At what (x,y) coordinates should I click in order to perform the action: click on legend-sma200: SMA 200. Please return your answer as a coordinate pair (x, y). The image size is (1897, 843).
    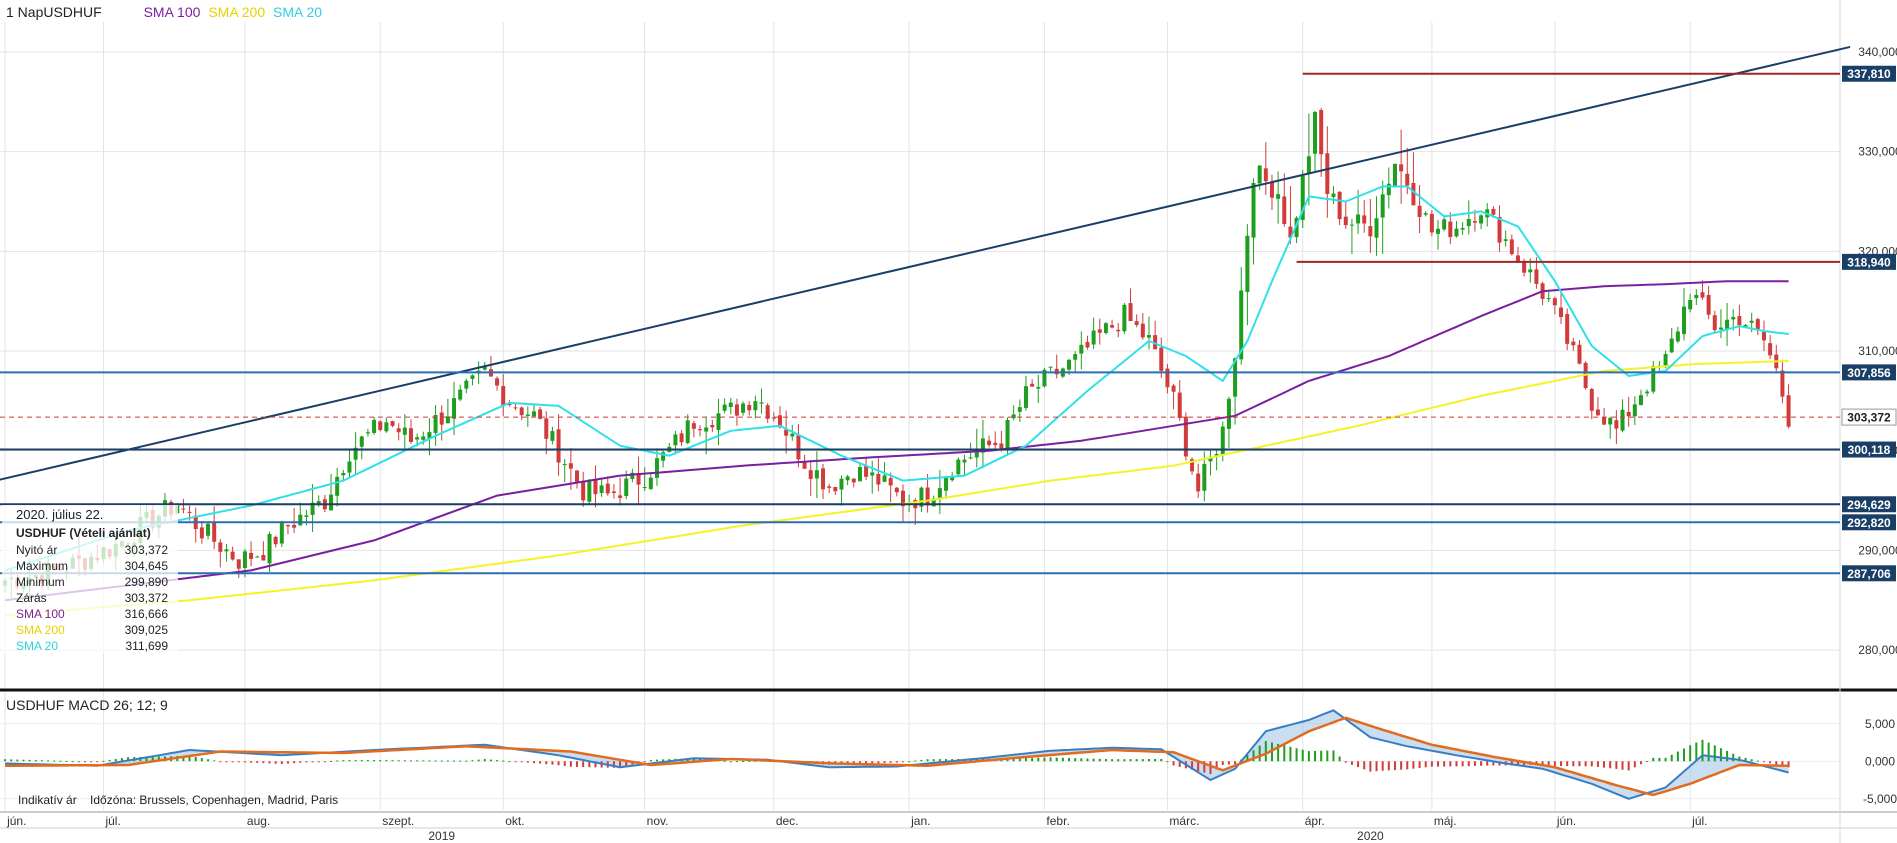
    Looking at the image, I should click on (237, 12).